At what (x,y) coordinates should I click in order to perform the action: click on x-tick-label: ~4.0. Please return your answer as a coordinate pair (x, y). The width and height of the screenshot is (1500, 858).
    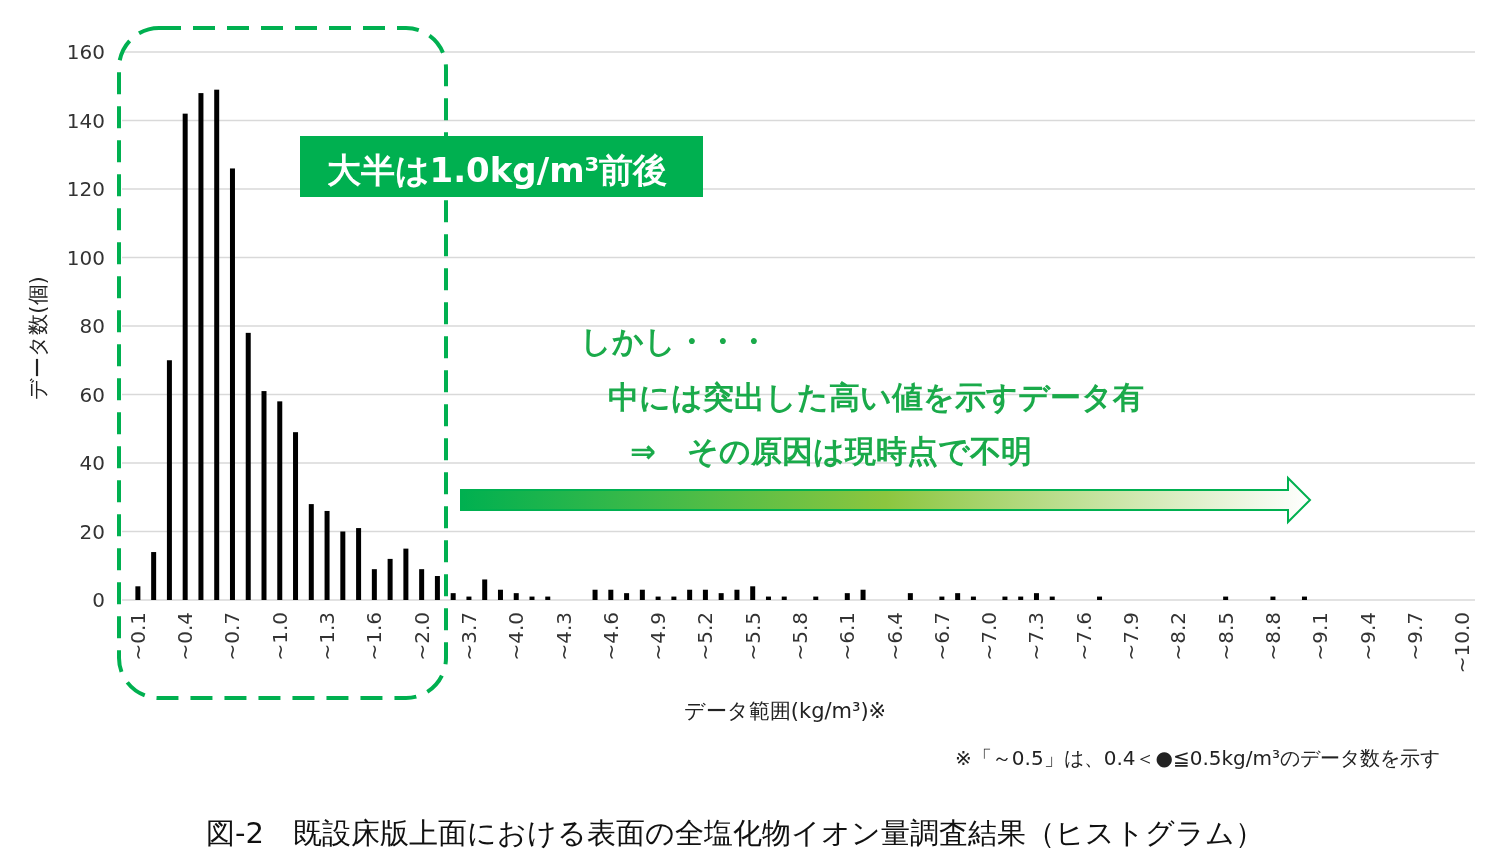
    Looking at the image, I should click on (516, 636).